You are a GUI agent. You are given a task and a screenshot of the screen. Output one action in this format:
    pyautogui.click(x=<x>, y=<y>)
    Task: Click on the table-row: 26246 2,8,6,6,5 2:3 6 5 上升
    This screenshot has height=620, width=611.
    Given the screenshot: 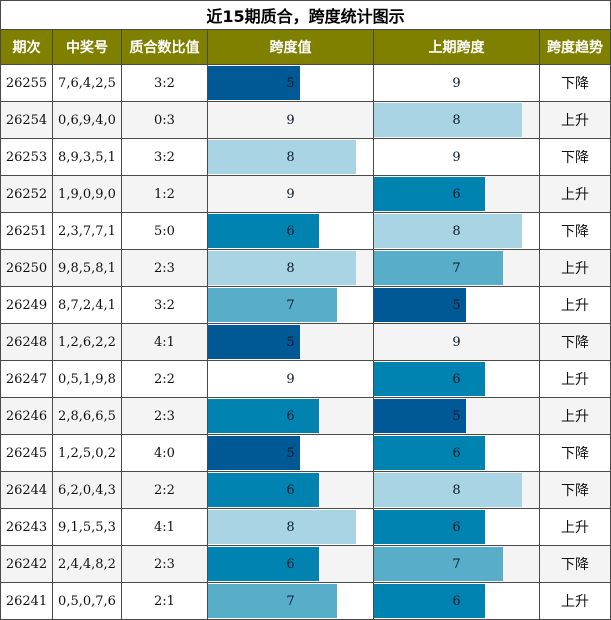 What is the action you would take?
    pyautogui.click(x=305, y=416)
    